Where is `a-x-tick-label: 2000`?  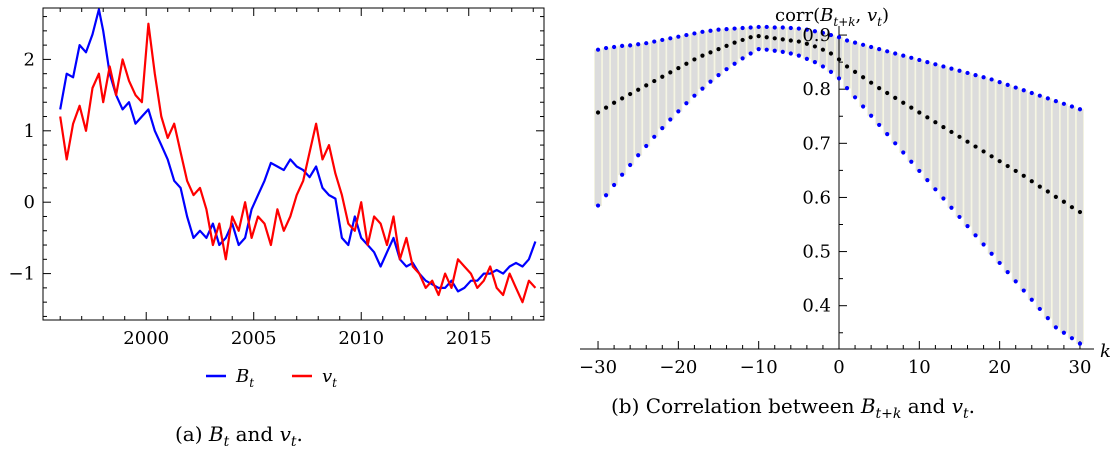
a-x-tick-label: 2000 is located at coordinates (146, 338).